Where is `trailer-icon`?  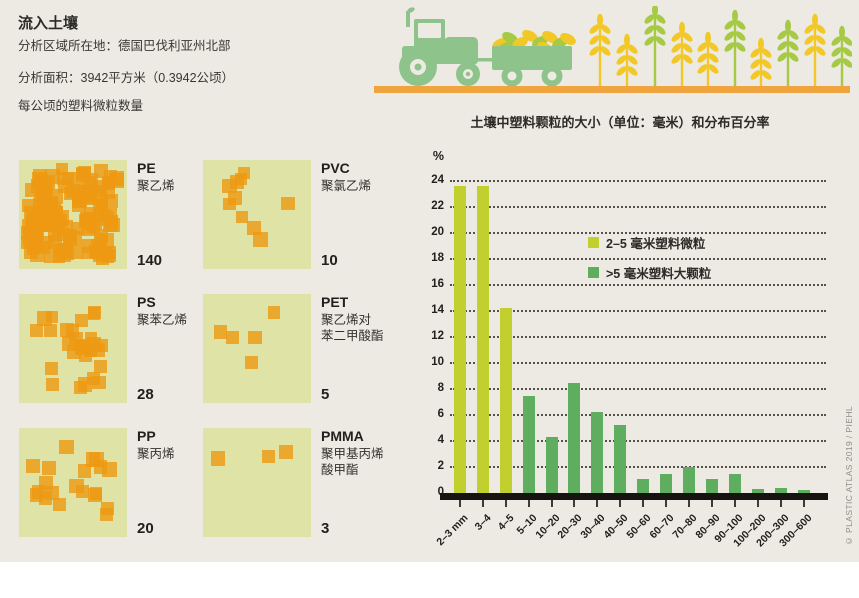
trailer-icon is located at coordinates (534, 58).